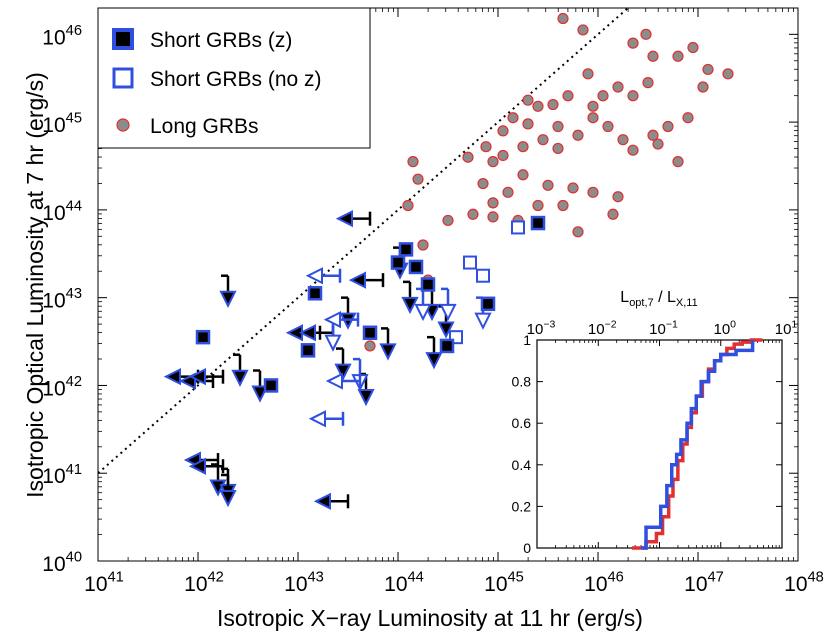 The image size is (830, 638). Describe the element at coordinates (104, 583) in the screenshot. I see `x-tick-label: 1041` at that location.